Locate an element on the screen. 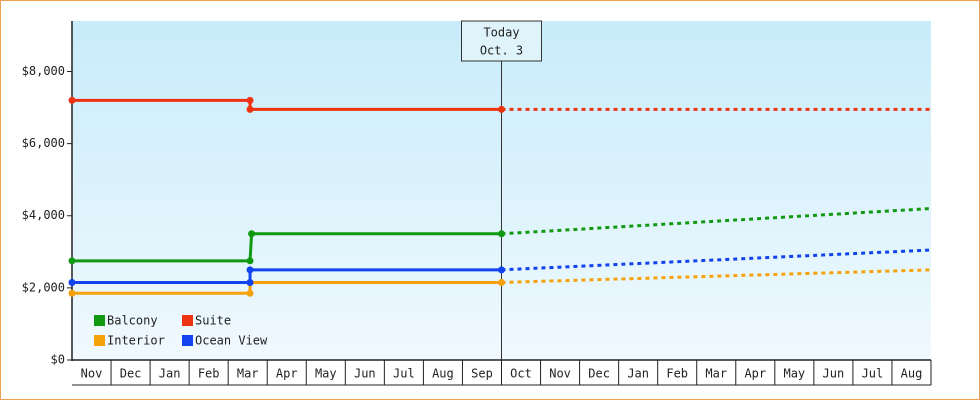 The width and height of the screenshot is (980, 400). today-box is located at coordinates (501, 41).